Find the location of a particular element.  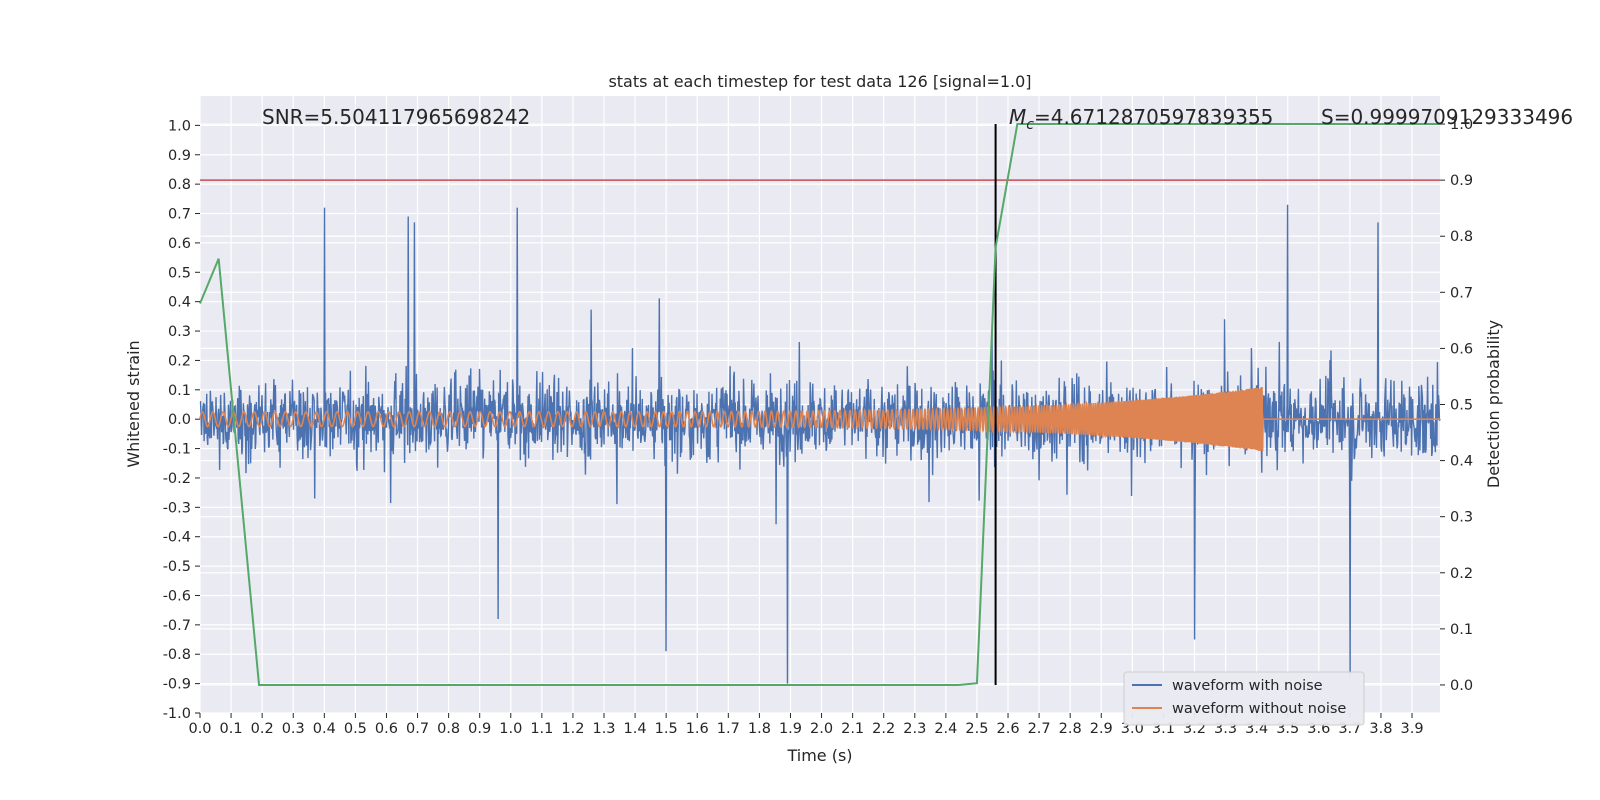

x-tick-label: 0.7 is located at coordinates (417, 729).